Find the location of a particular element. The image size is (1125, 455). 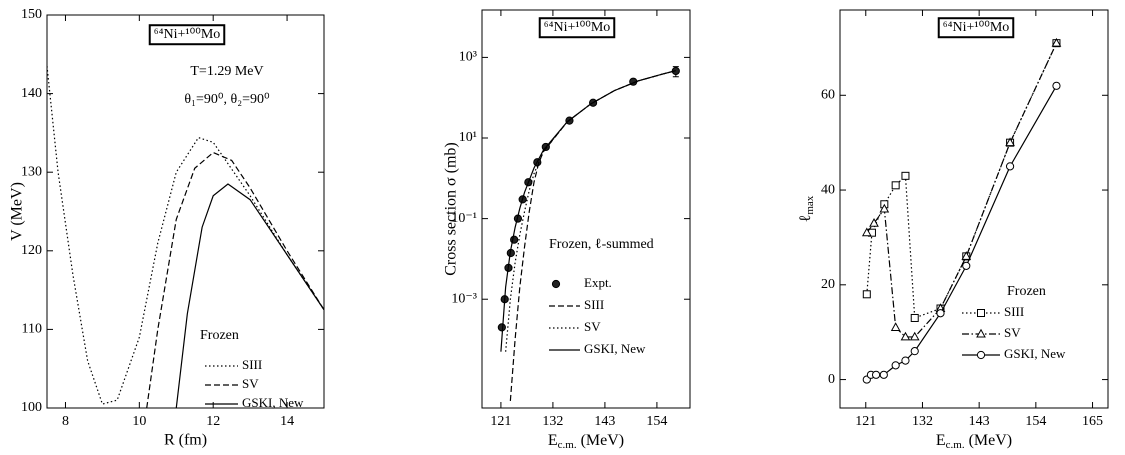

x-tick-label: 14 is located at coordinates (287, 421).